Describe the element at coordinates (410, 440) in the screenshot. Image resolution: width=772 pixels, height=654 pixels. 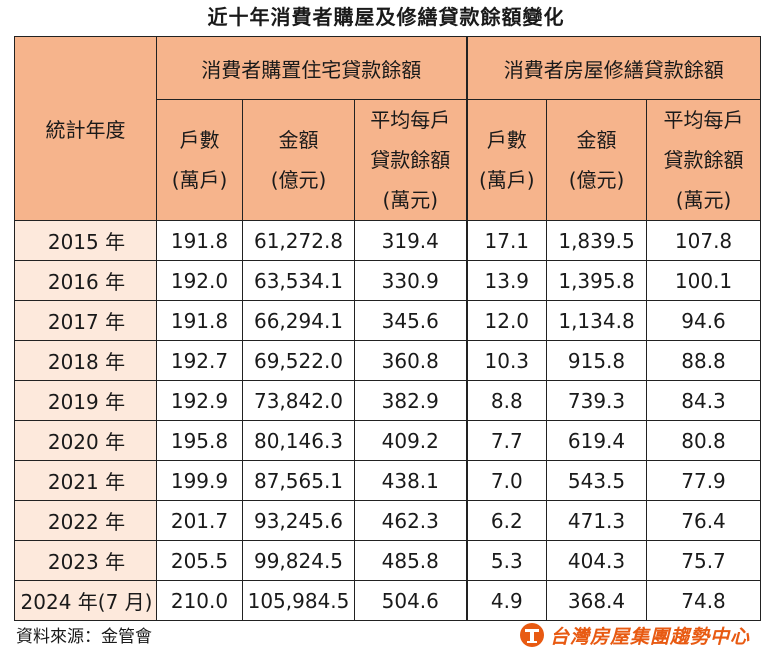
I see `average-purchase-cell: 409.2` at that location.